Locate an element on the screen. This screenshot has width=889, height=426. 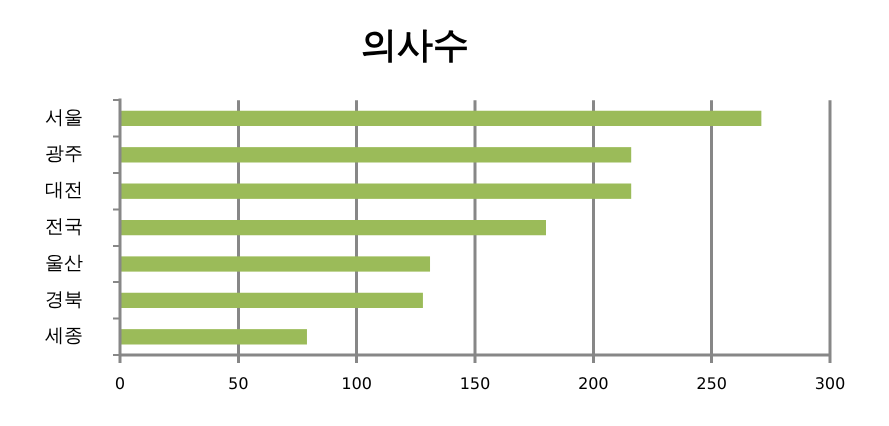
y-tick-label: 세종 is located at coordinates (64, 335).